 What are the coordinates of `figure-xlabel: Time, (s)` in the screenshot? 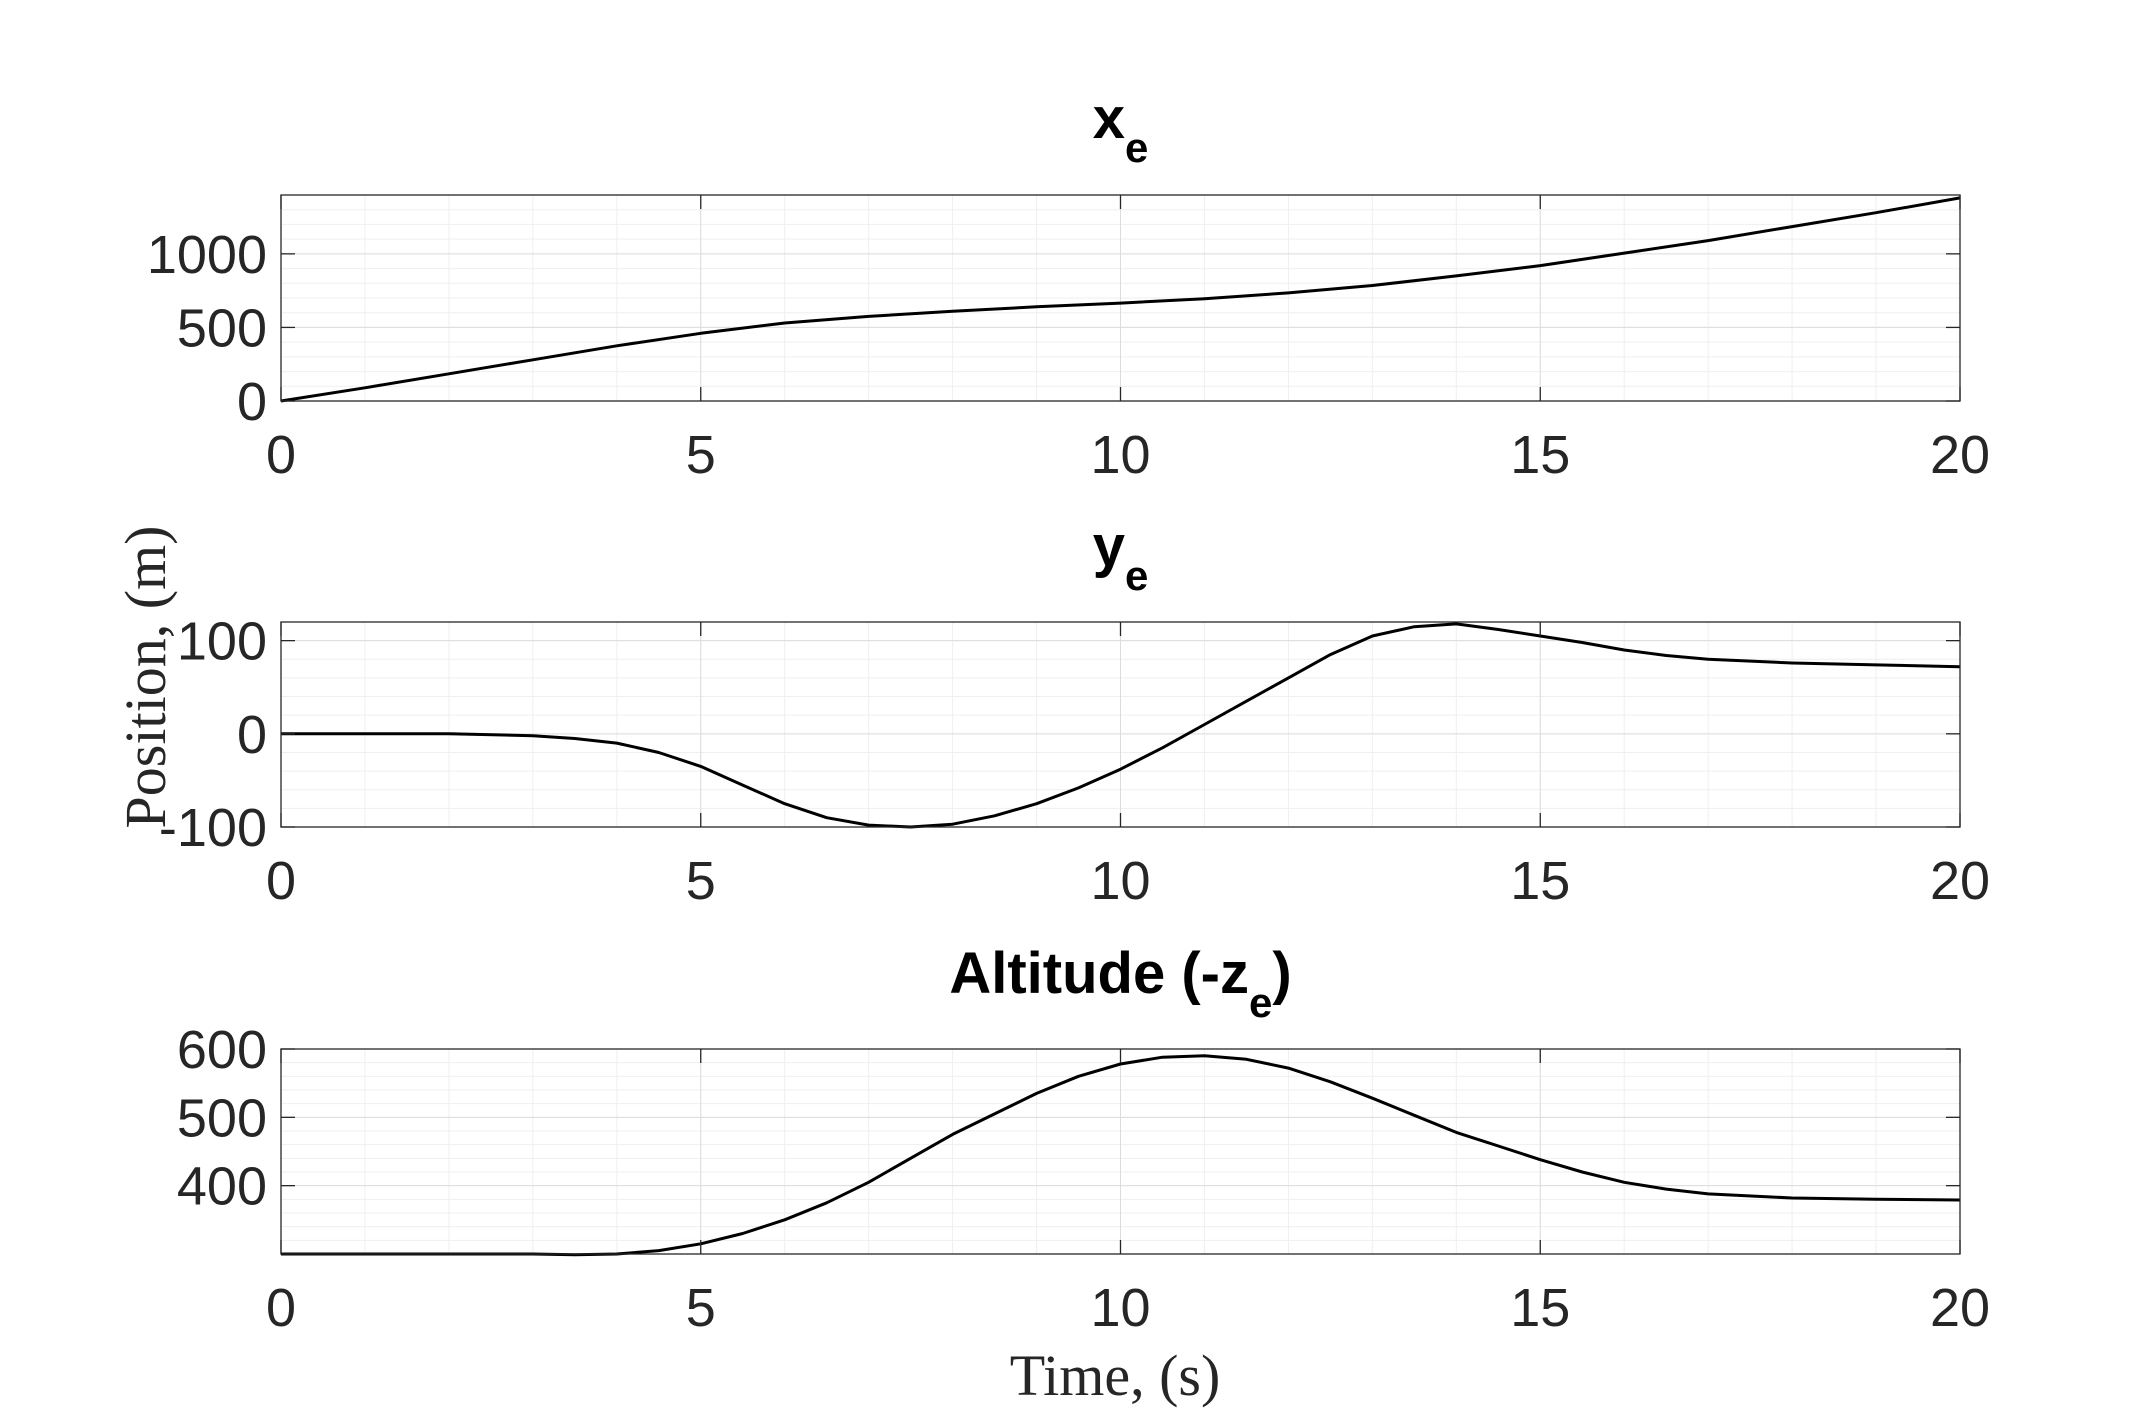 It's located at (1115, 1375).